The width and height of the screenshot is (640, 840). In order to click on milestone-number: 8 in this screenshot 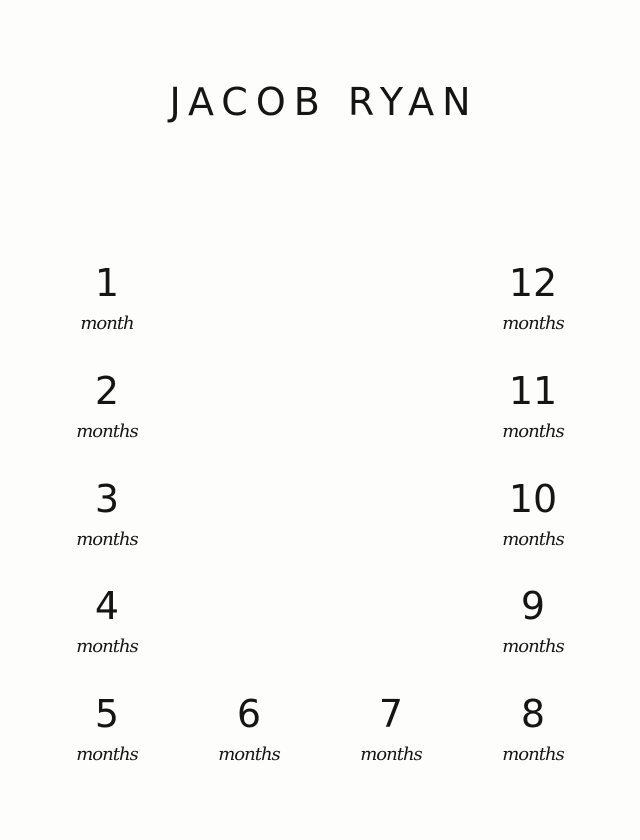, I will do `click(533, 714)`.